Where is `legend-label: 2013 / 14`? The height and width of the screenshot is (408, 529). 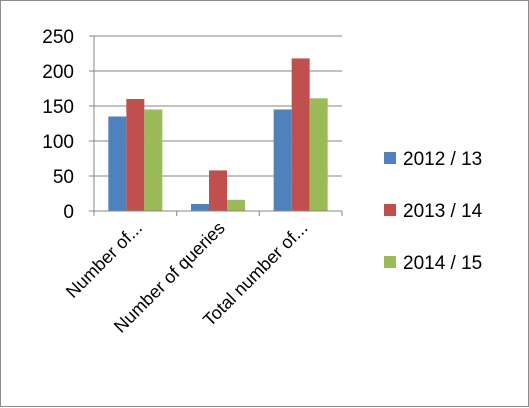 legend-label: 2013 / 14 is located at coordinates (443, 211).